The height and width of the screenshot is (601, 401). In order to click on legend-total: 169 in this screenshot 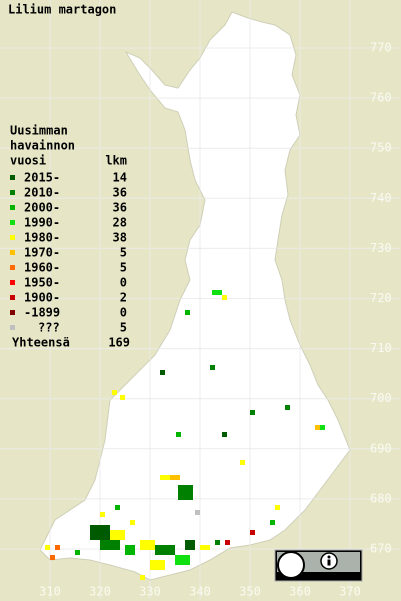, I will do `click(119, 343)`.